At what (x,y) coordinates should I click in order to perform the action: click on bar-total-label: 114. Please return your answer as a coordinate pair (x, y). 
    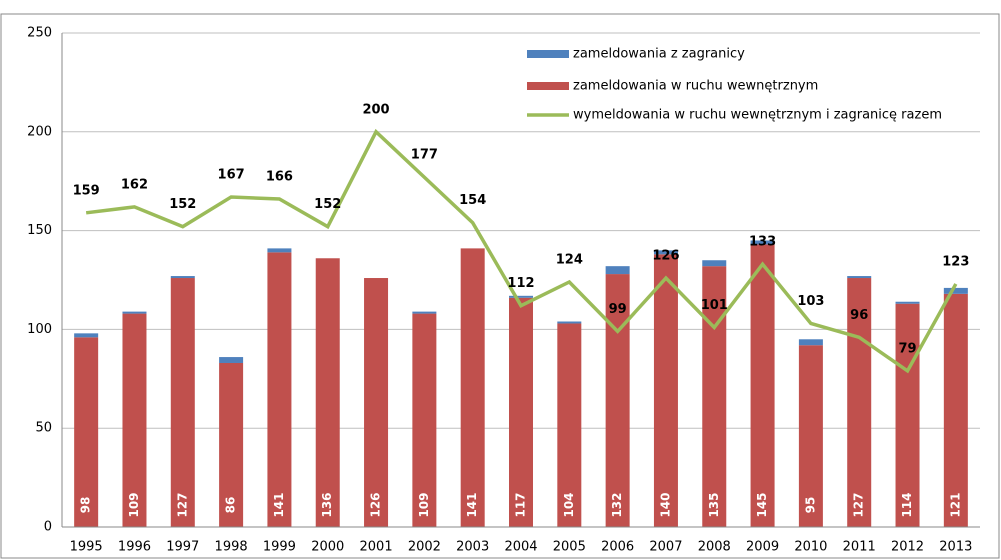
    Looking at the image, I should click on (907, 504).